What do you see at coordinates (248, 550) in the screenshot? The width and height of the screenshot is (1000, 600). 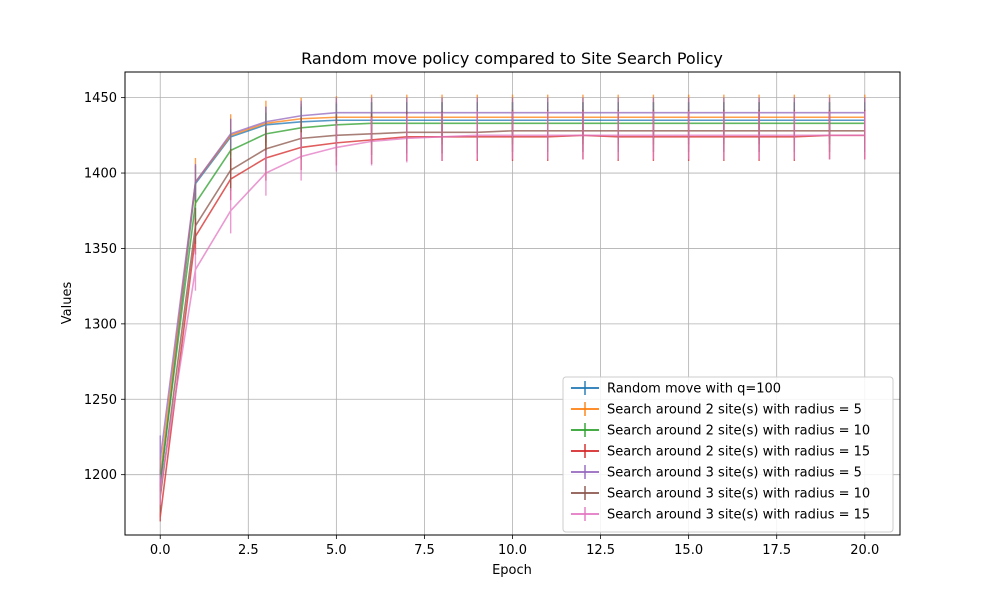 I see `x-tick-label: 2.5` at bounding box center [248, 550].